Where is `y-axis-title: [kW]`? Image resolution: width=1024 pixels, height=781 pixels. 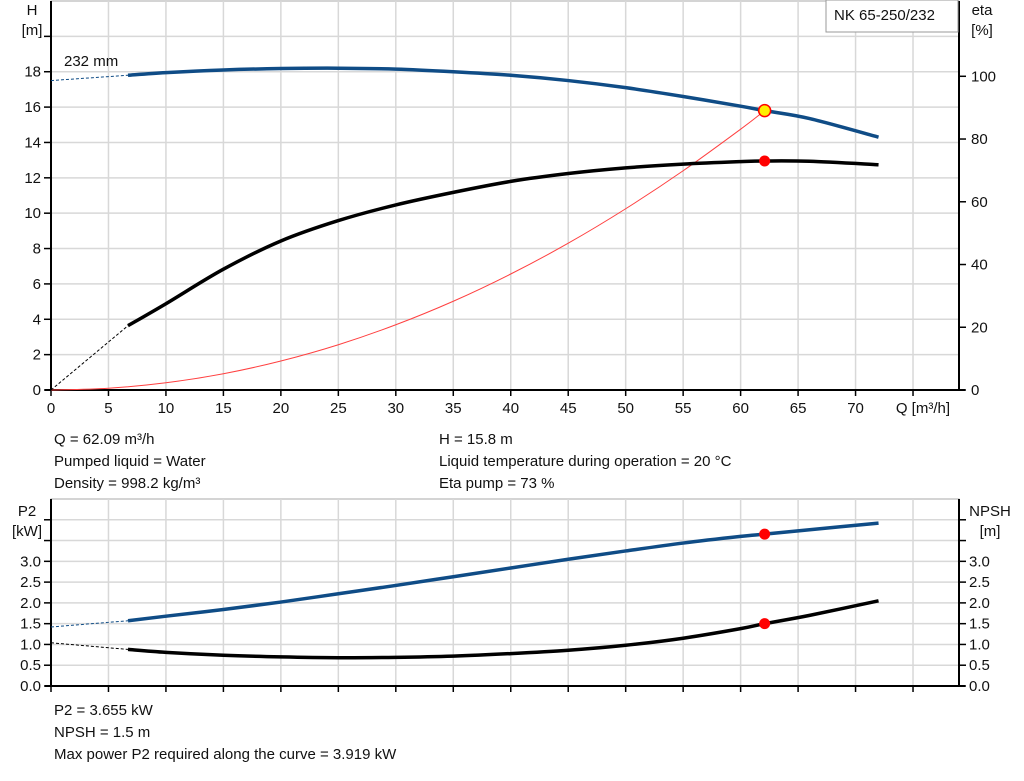
y-axis-title: [kW] is located at coordinates (27, 531).